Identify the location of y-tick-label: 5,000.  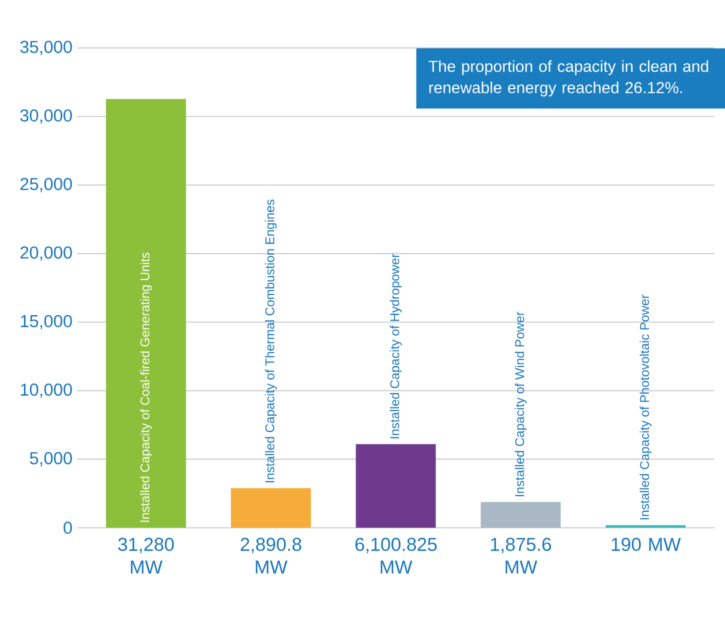
(51, 459).